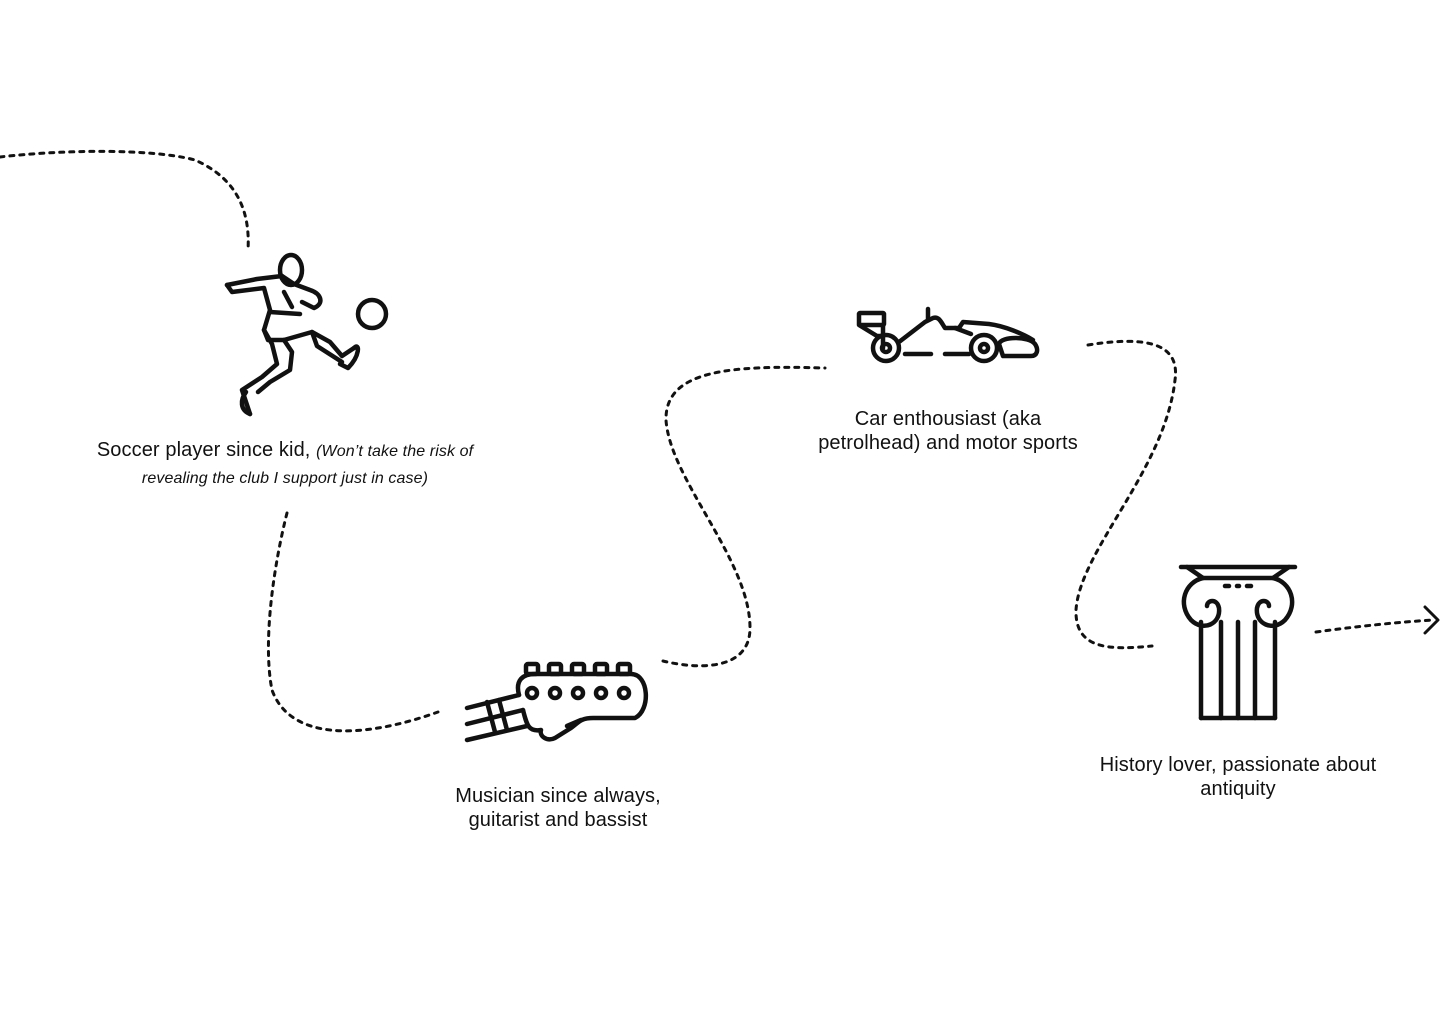 This screenshot has height=1024, width=1440. What do you see at coordinates (1239, 644) in the screenshot?
I see `ionic-column-icon` at bounding box center [1239, 644].